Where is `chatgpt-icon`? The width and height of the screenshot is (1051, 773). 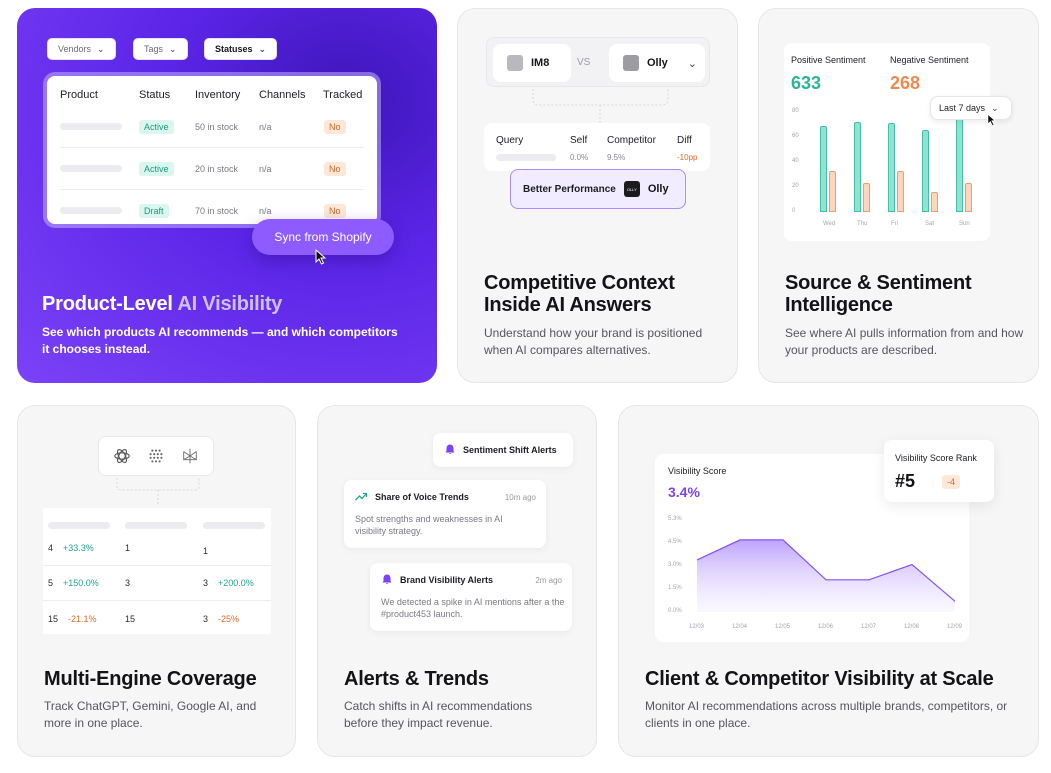 chatgpt-icon is located at coordinates (122, 456).